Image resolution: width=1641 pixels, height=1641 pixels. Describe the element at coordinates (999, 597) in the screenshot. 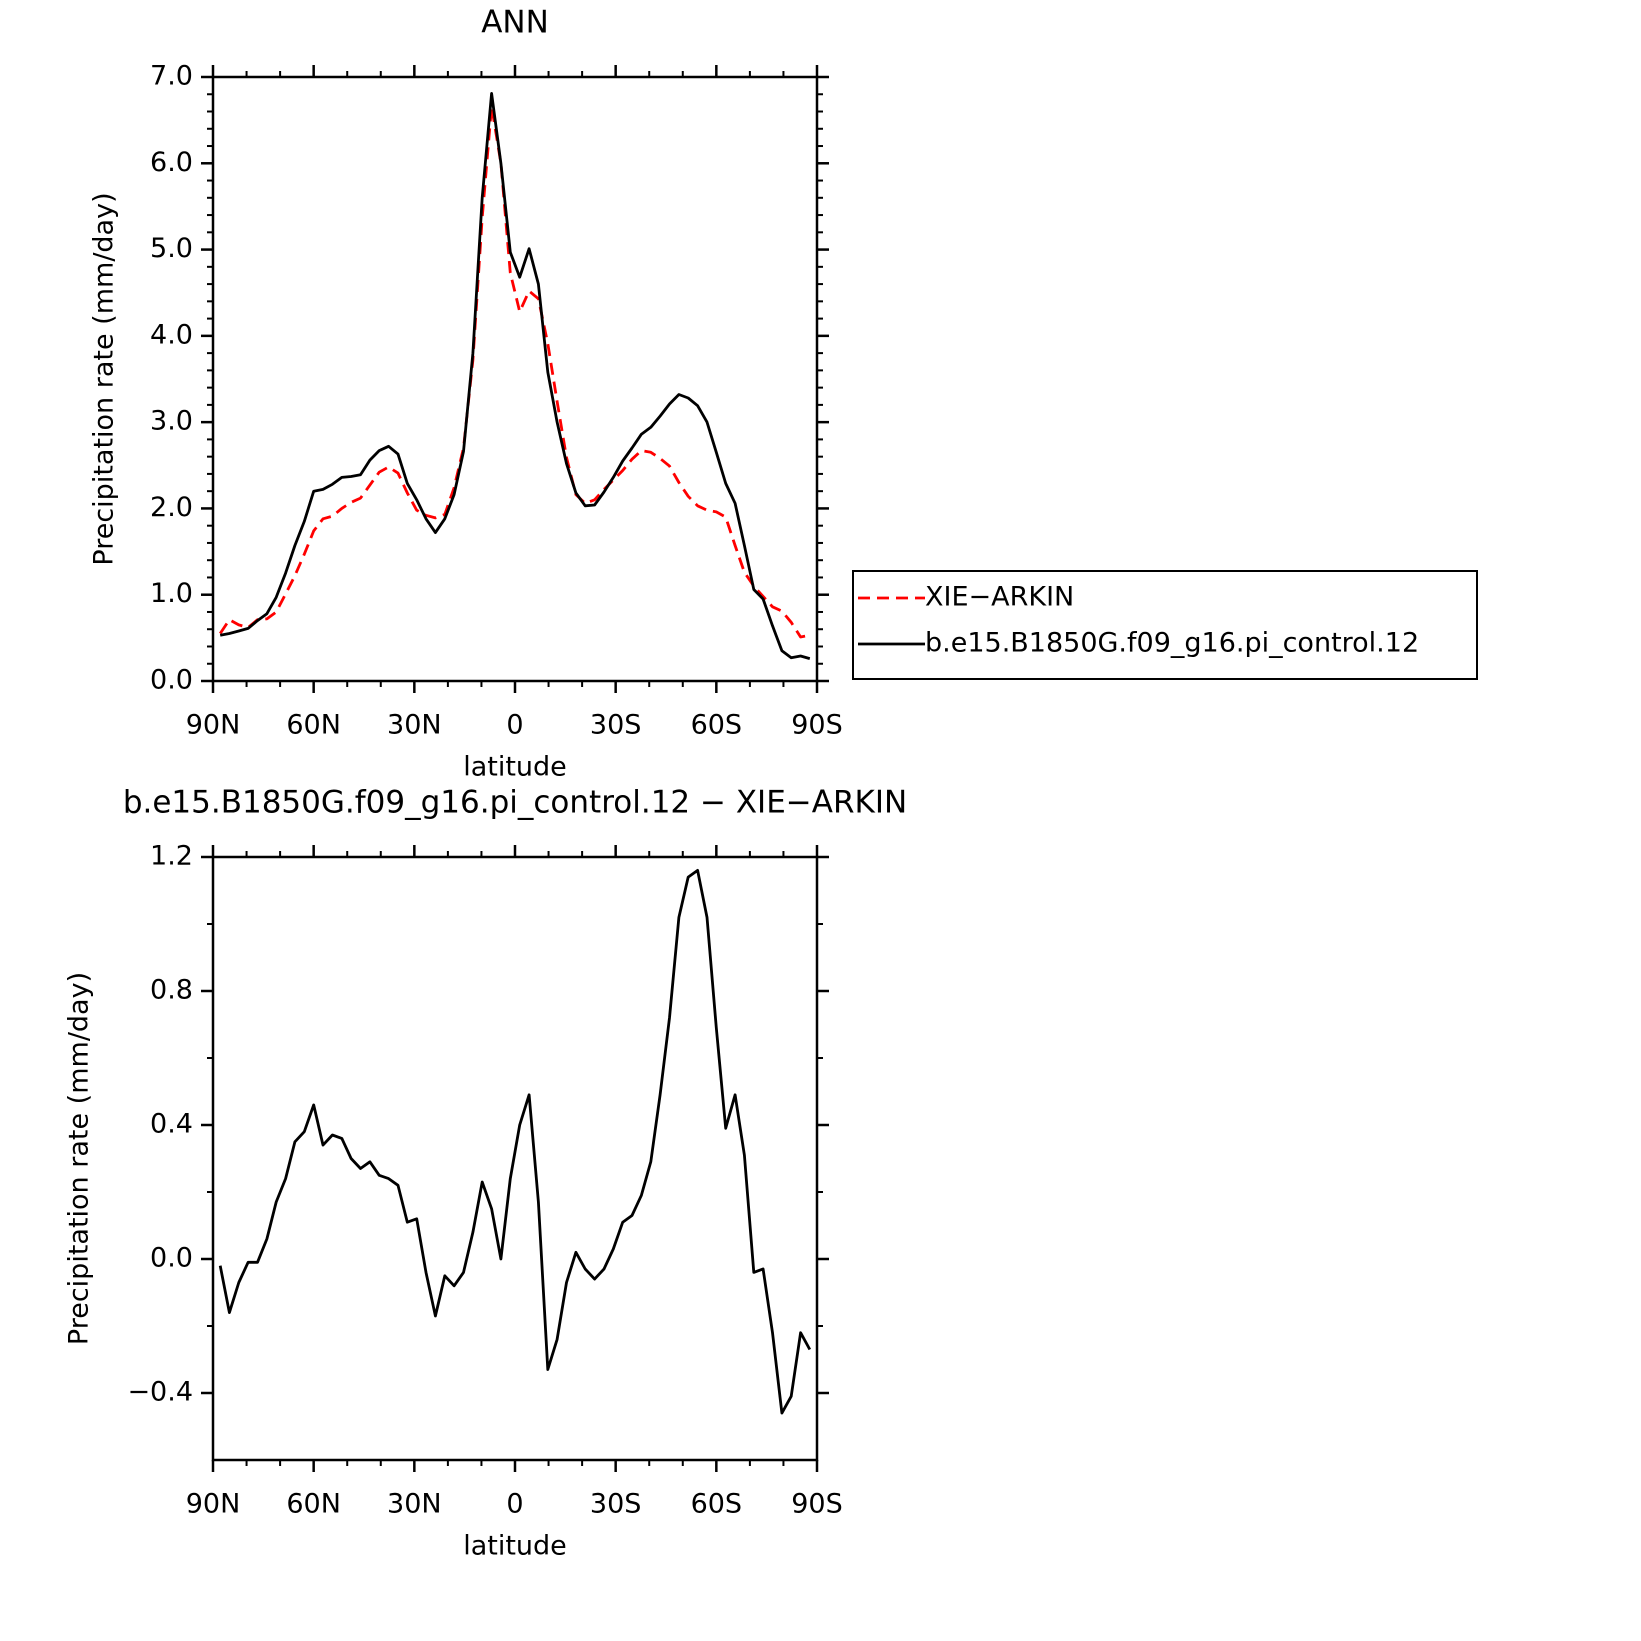

I see `legend-label: XIE−ARKIN` at that location.